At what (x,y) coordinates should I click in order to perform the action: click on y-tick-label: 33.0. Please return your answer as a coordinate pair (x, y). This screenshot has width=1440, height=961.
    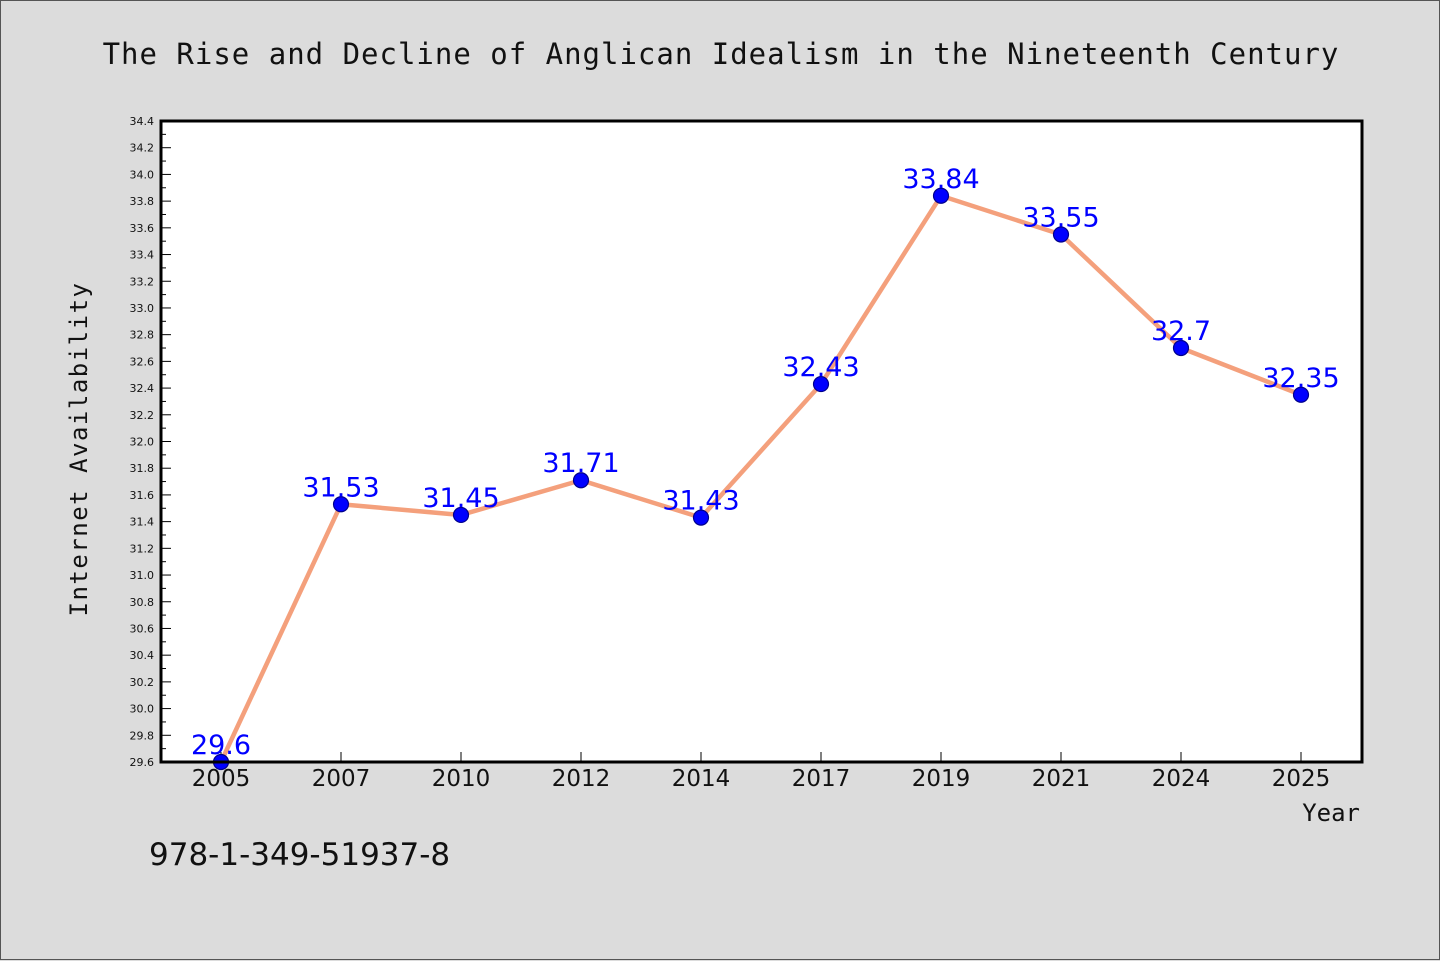
    Looking at the image, I should click on (142, 308).